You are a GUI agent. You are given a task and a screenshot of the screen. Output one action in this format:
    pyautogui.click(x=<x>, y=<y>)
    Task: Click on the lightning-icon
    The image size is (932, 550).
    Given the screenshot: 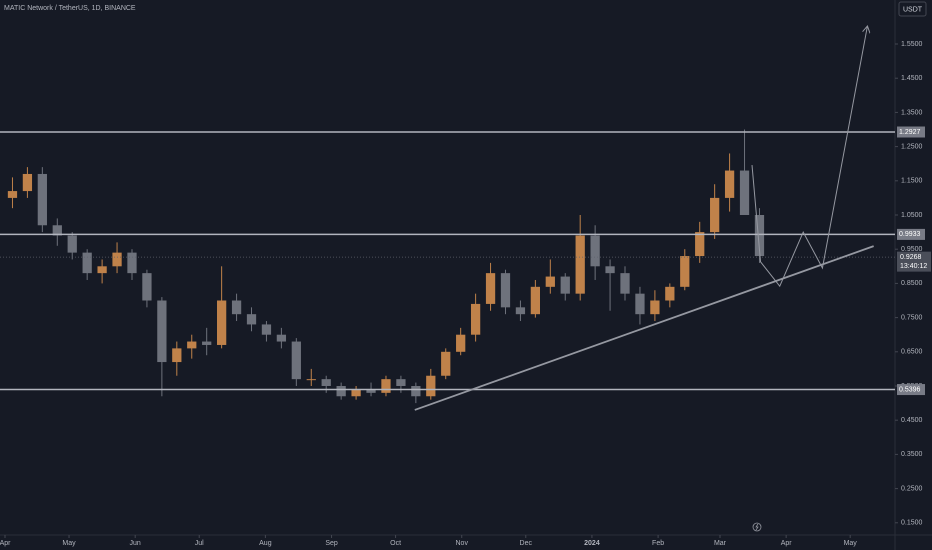 What is the action you would take?
    pyautogui.click(x=757, y=527)
    